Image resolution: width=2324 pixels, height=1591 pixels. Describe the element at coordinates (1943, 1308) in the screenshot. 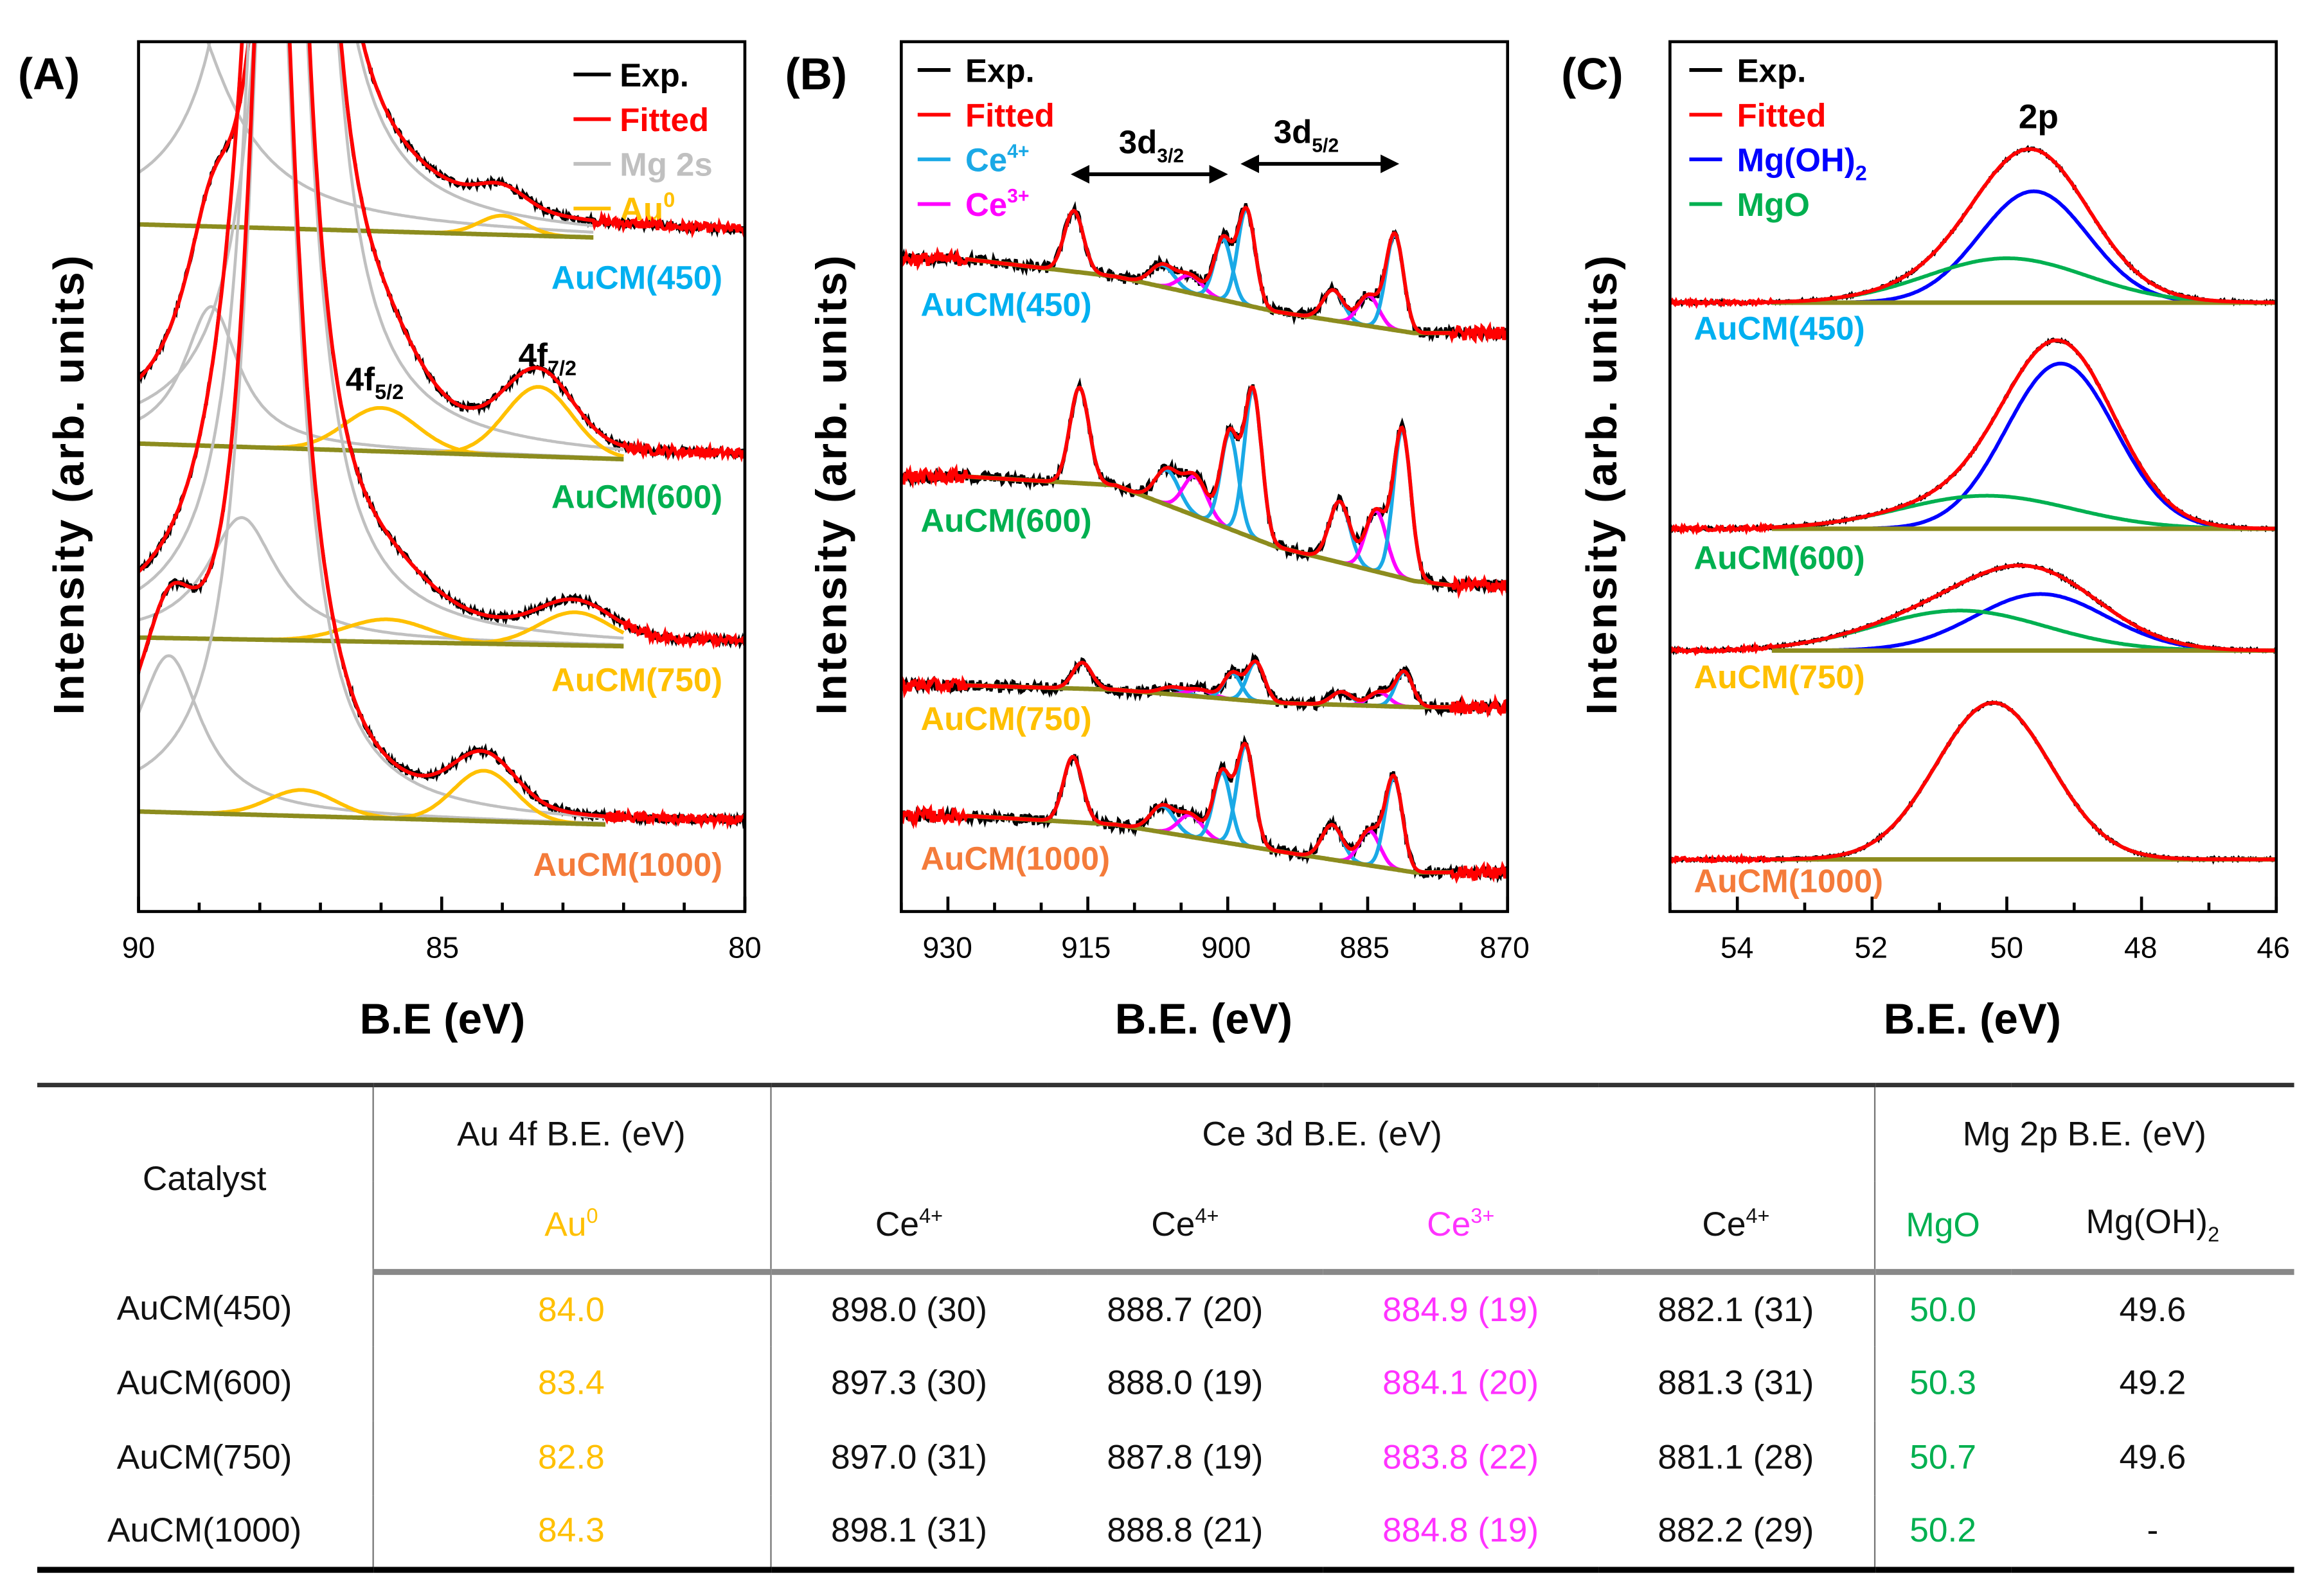

I see `mgo-cell: 50.0` at that location.